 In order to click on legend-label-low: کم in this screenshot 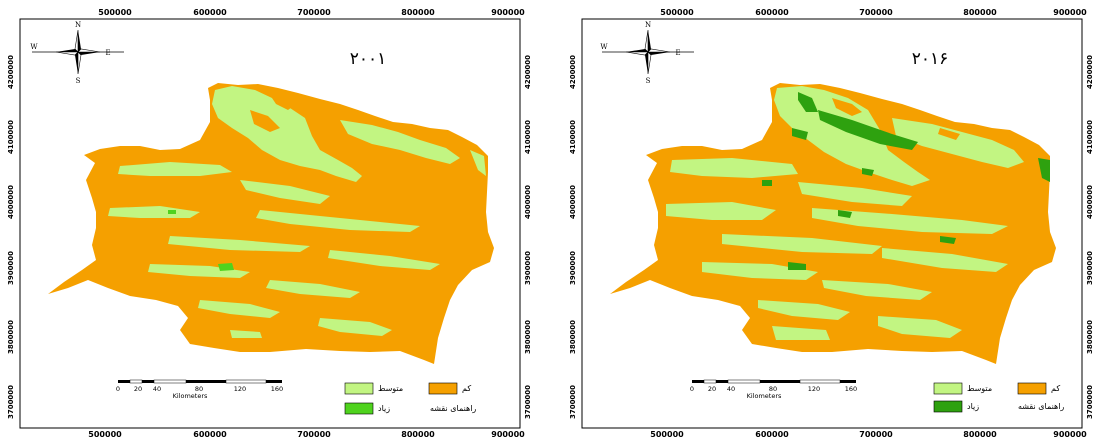, I will do `click(466, 388)`.